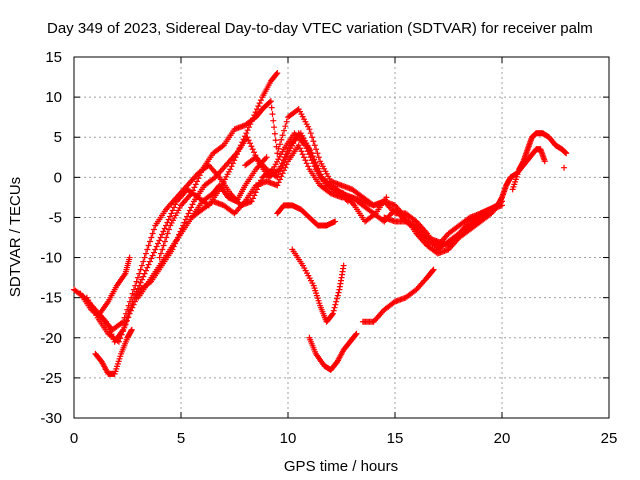 Image resolution: width=640 pixels, height=480 pixels. Describe the element at coordinates (58, 137) in the screenshot. I see `y-tick-label: 5` at that location.